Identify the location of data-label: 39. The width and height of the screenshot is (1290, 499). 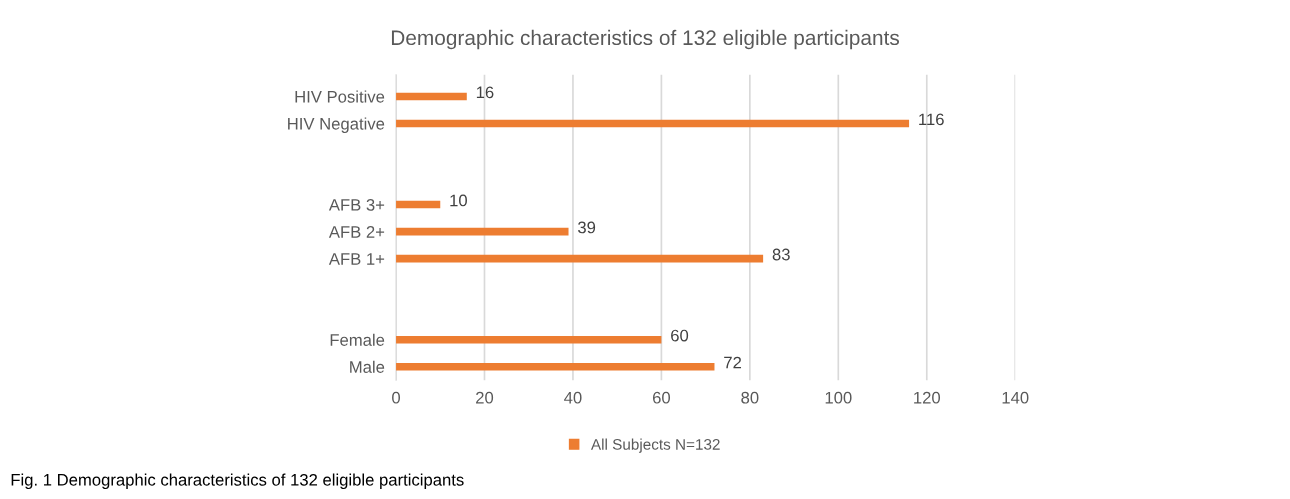
(587, 227).